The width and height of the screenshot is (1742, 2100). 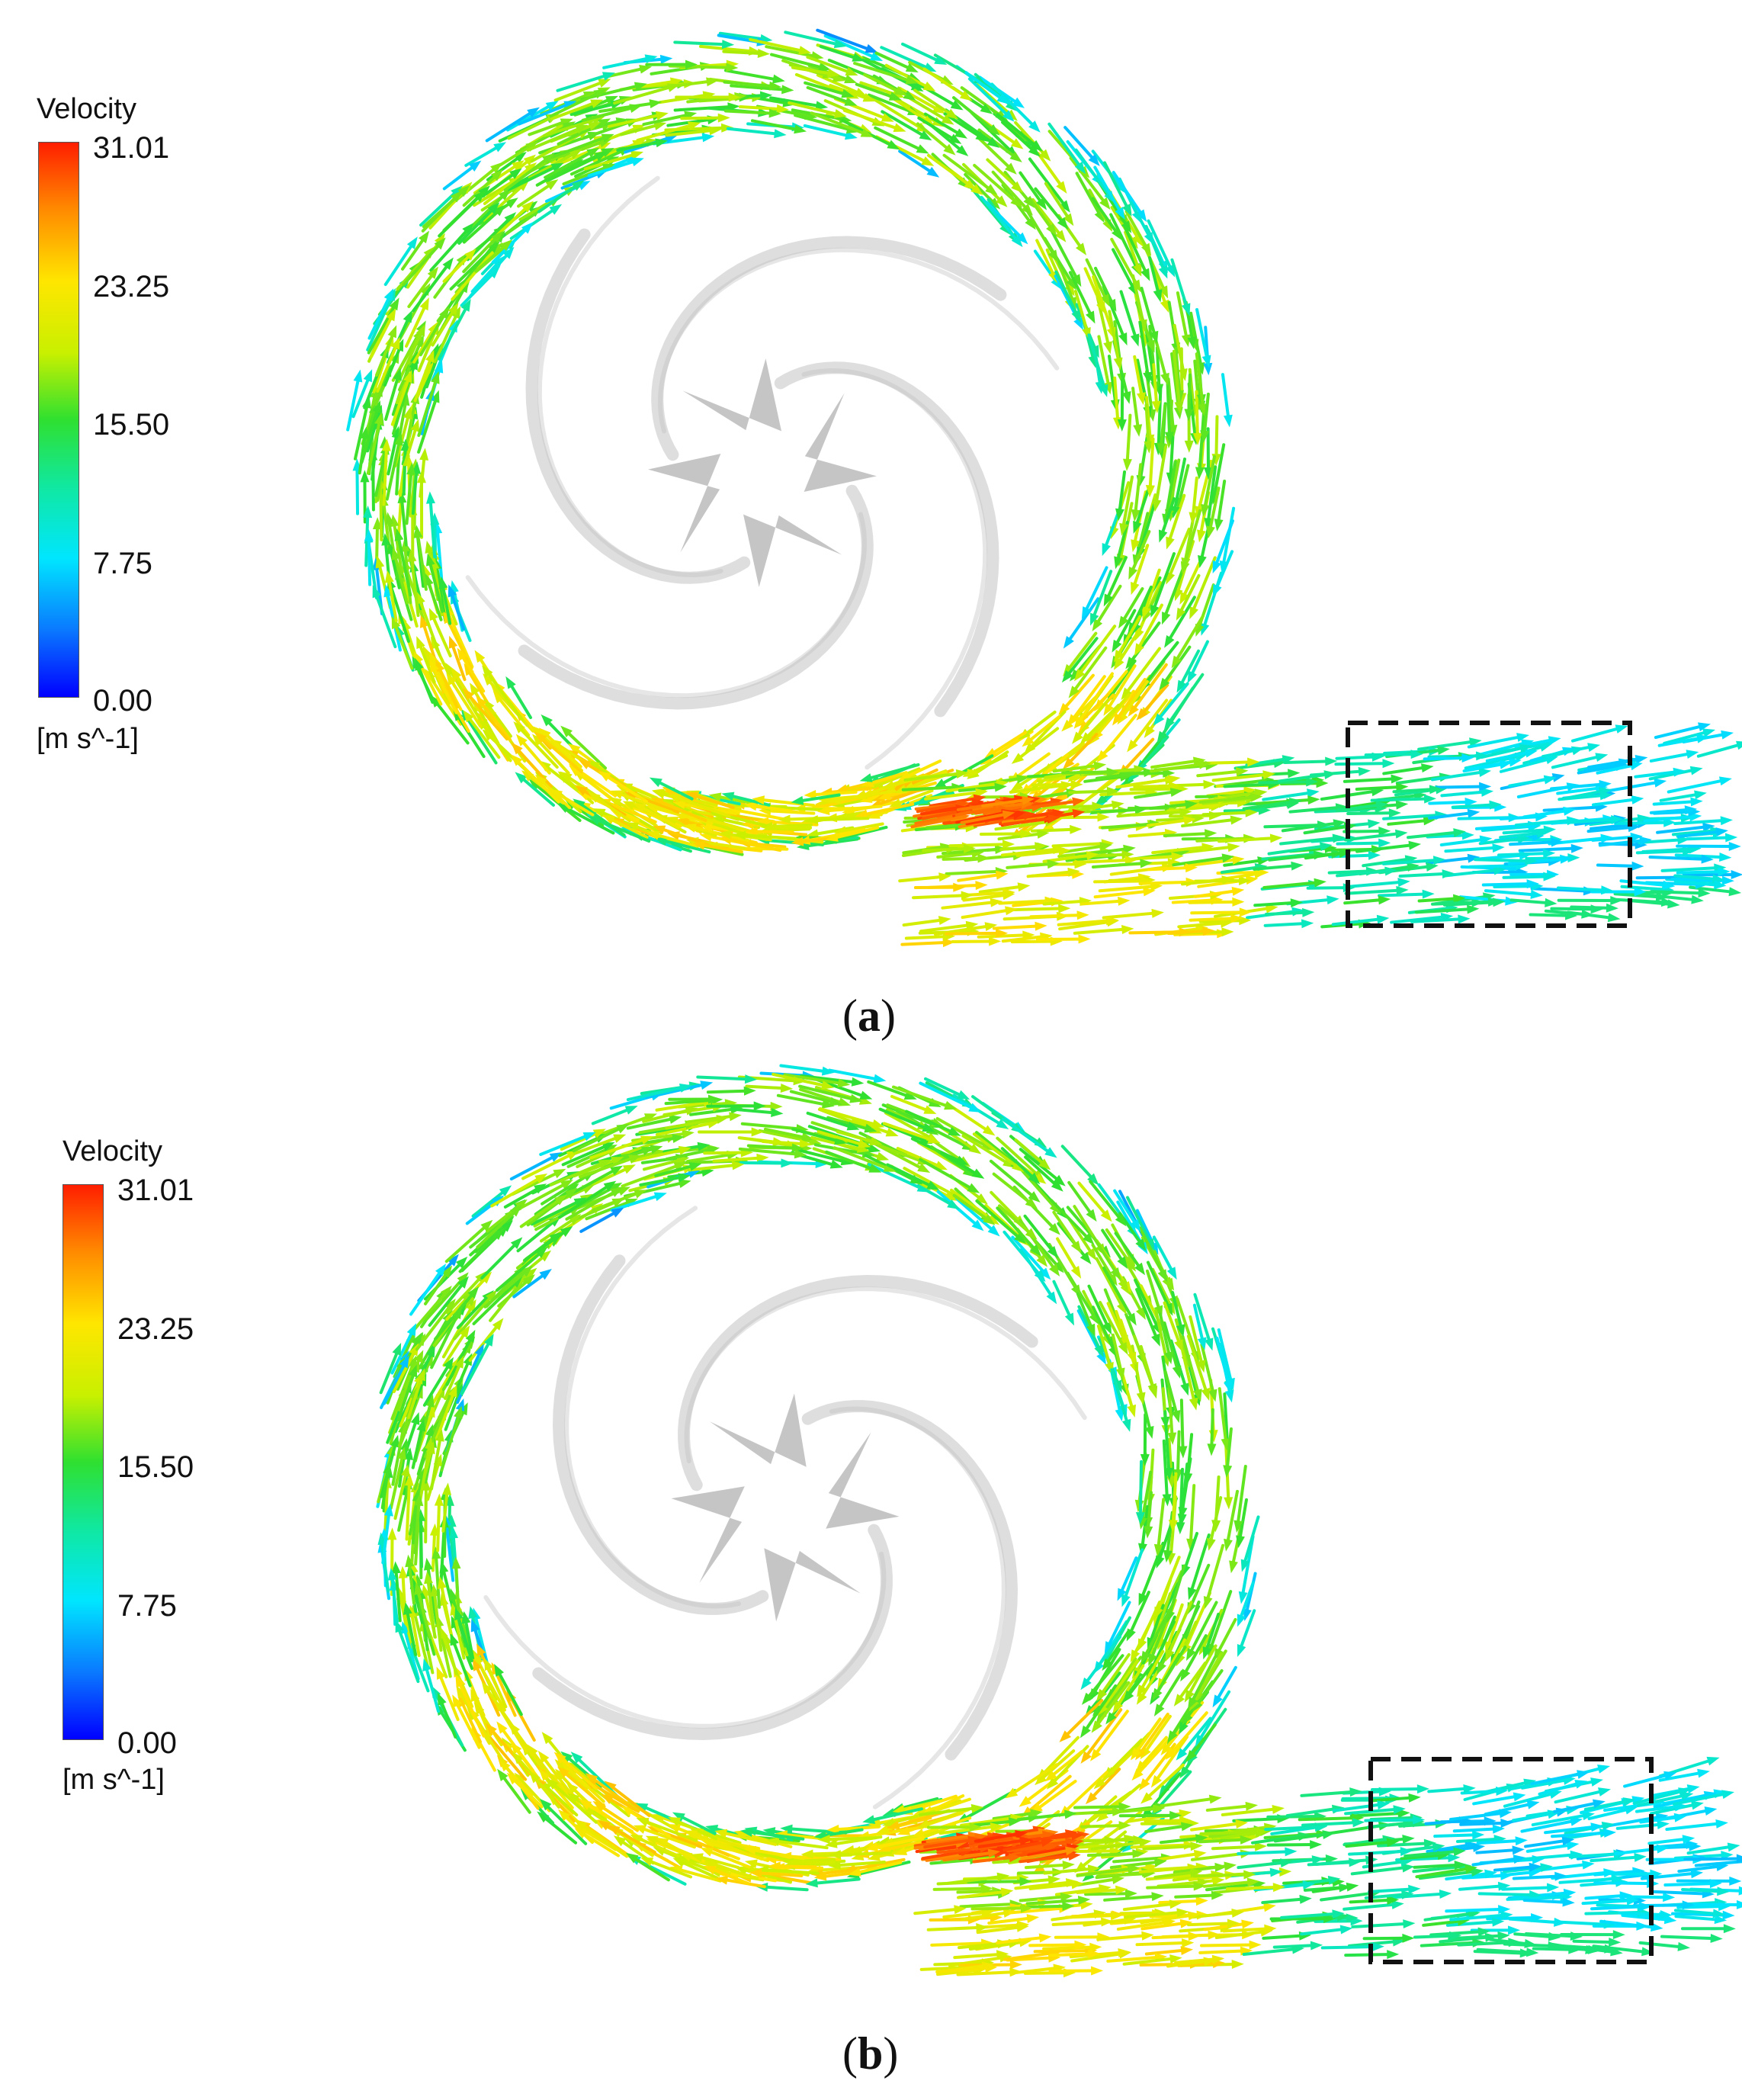 I want to click on legend-tick: 15.50, so click(x=155, y=1467).